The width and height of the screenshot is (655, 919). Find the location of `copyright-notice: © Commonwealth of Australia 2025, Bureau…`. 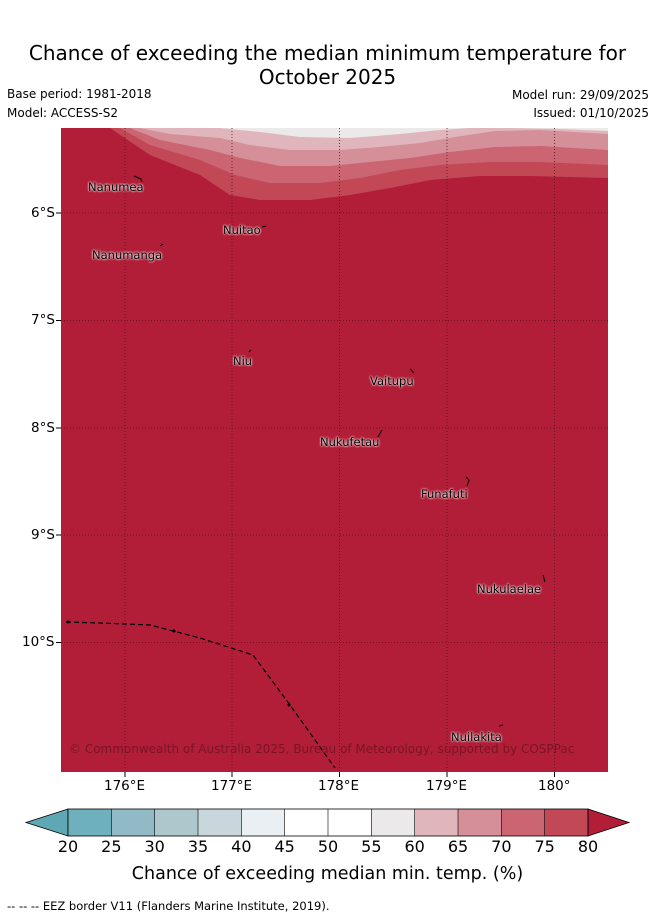

copyright-notice: © Commonwealth of Australia 2025, Bureau… is located at coordinates (322, 749).